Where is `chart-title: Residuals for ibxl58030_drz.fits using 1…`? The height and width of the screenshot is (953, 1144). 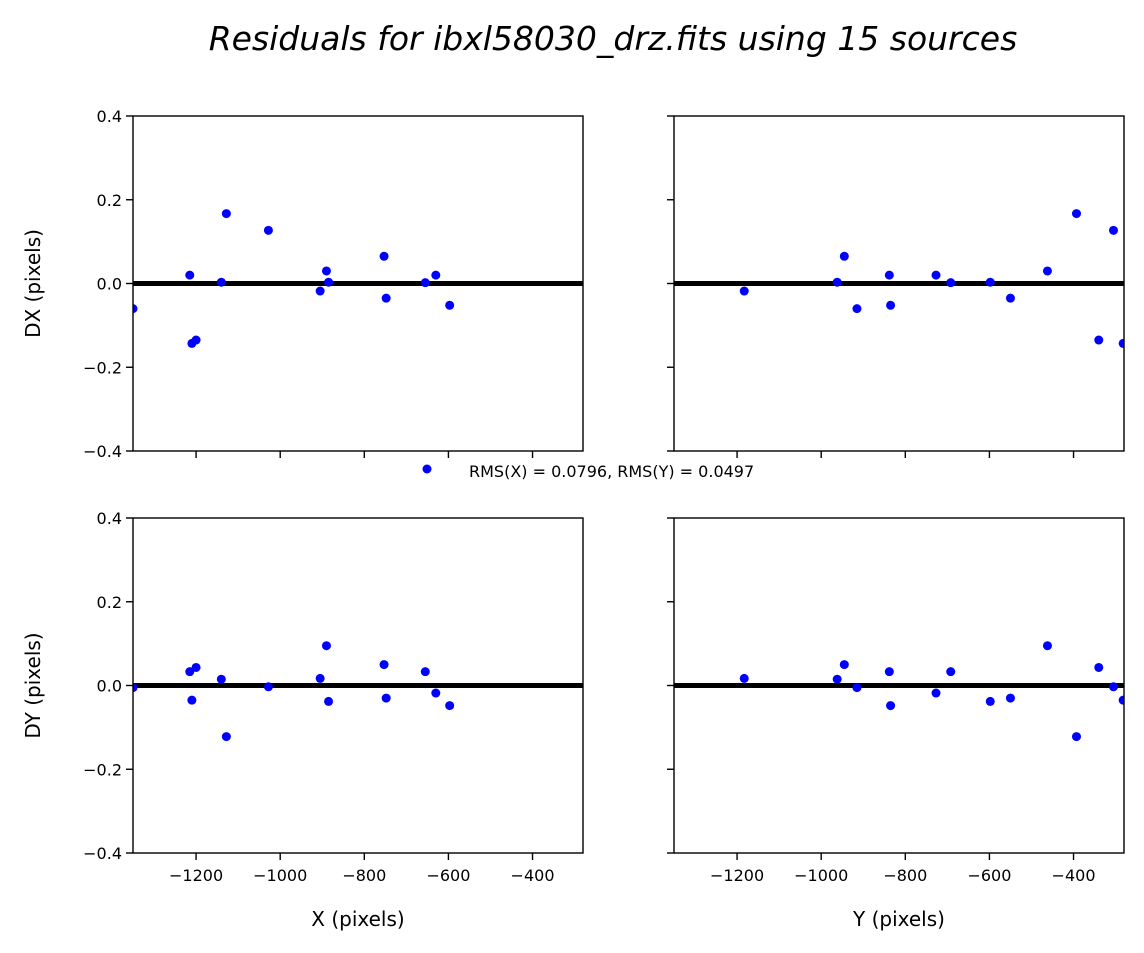 chart-title: Residuals for ibxl58030_drz.fits using 1… is located at coordinates (613, 38).